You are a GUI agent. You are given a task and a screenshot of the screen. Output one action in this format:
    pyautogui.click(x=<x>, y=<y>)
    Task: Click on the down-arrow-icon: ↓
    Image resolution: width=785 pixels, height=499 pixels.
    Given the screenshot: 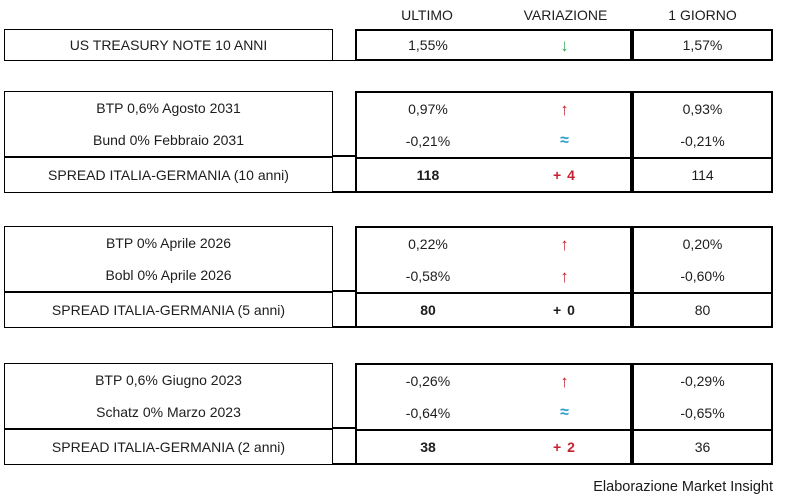 What is the action you would take?
    pyautogui.click(x=564, y=45)
    